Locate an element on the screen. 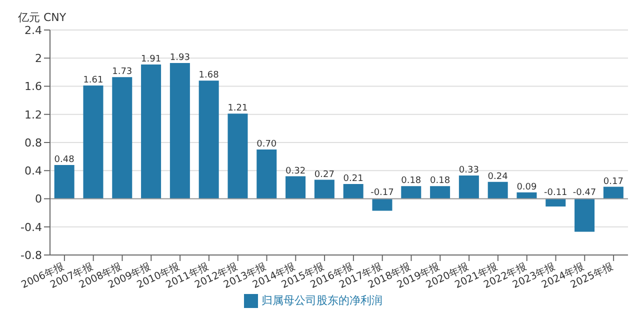  data-label: -0.11 is located at coordinates (556, 193).